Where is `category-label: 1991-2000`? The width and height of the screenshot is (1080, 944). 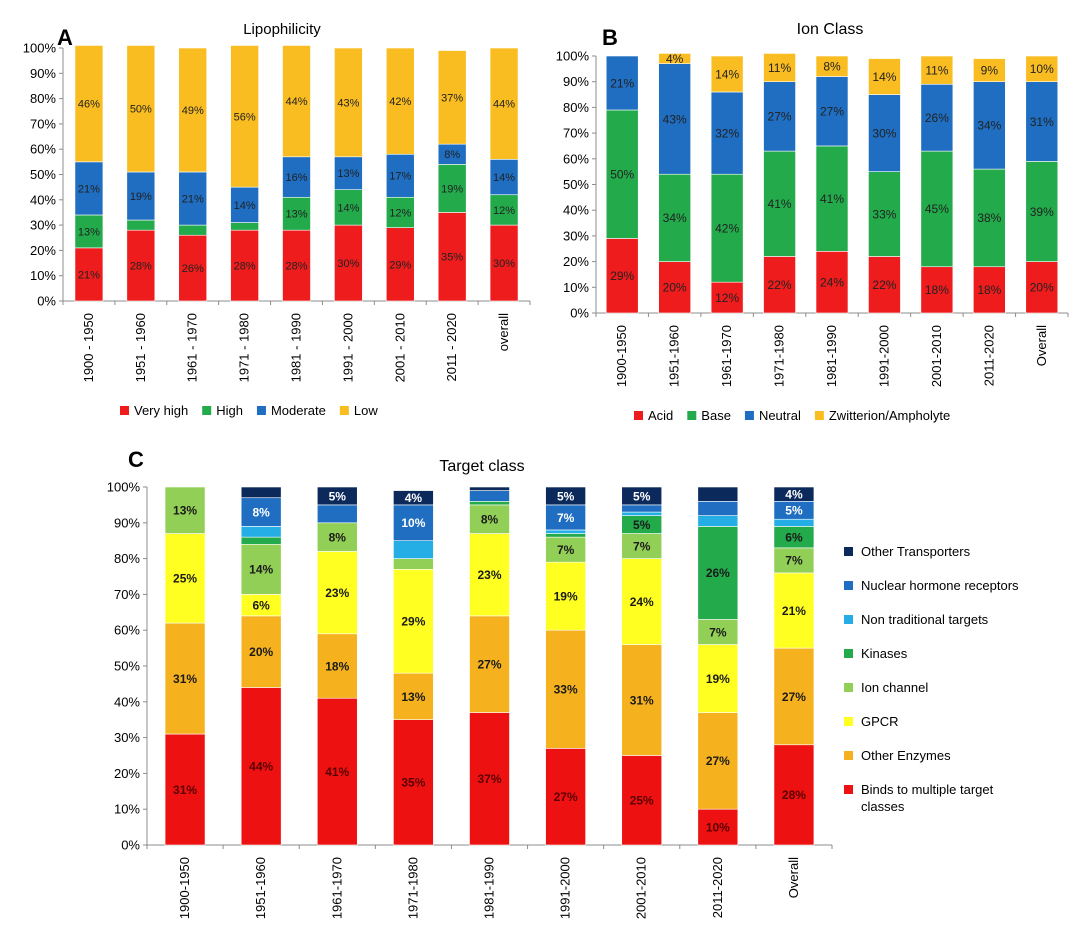
category-label: 1991-2000 is located at coordinates (565, 888).